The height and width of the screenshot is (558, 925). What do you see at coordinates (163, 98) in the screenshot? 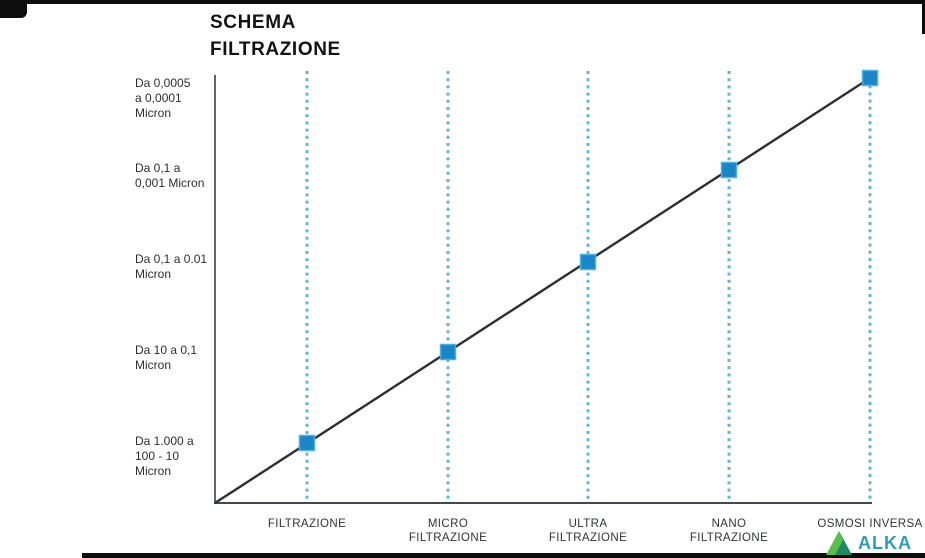
I see `y-axis-label-osmosi-range: Da 0,0005 a 0,0001 Micron` at bounding box center [163, 98].